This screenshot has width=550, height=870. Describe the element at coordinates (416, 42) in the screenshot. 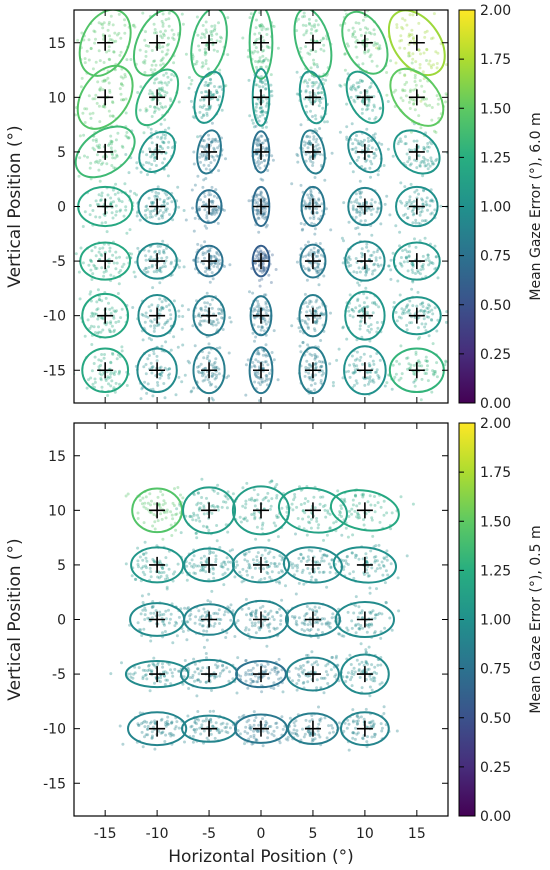

I see `target-marker` at that location.